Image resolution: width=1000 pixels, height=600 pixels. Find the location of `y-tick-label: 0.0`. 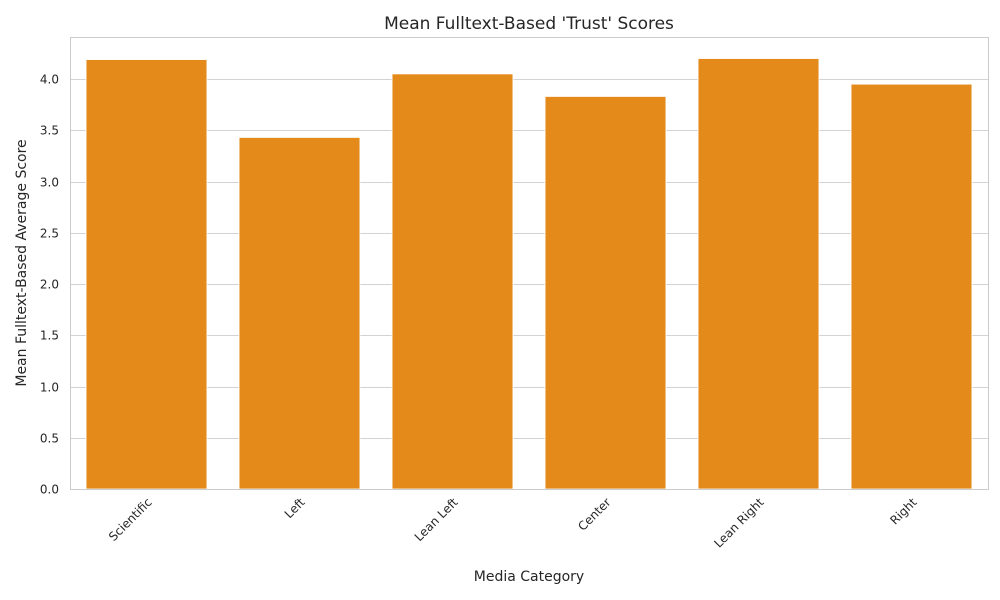

y-tick-label: 0.0 is located at coordinates (49, 490).